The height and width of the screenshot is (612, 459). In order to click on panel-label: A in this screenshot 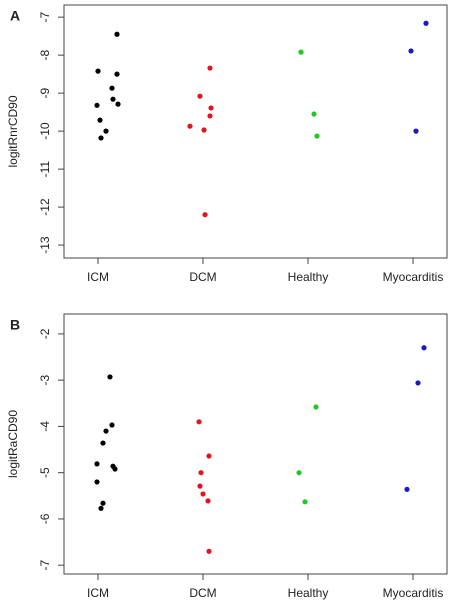, I will do `click(15, 16)`.